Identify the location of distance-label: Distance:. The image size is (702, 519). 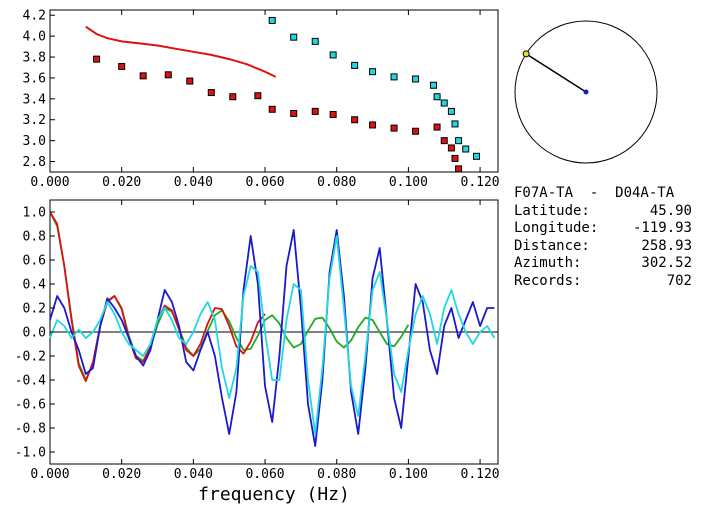
(552, 245).